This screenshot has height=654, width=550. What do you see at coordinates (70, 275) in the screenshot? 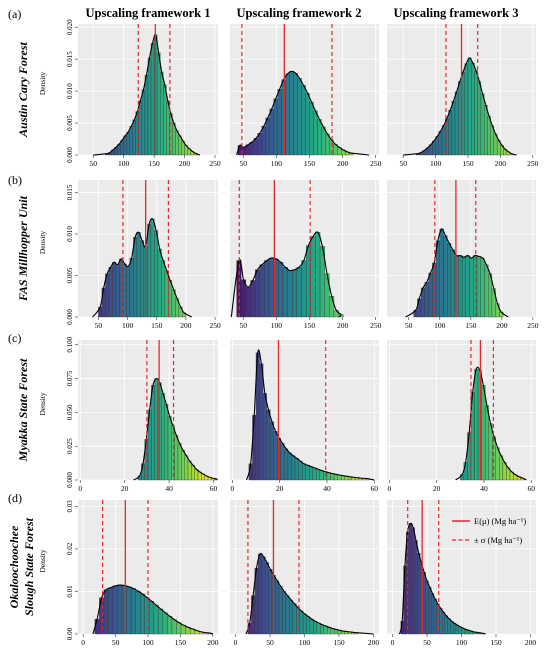
I see `y-tick-label: 0.005` at bounding box center [70, 275].